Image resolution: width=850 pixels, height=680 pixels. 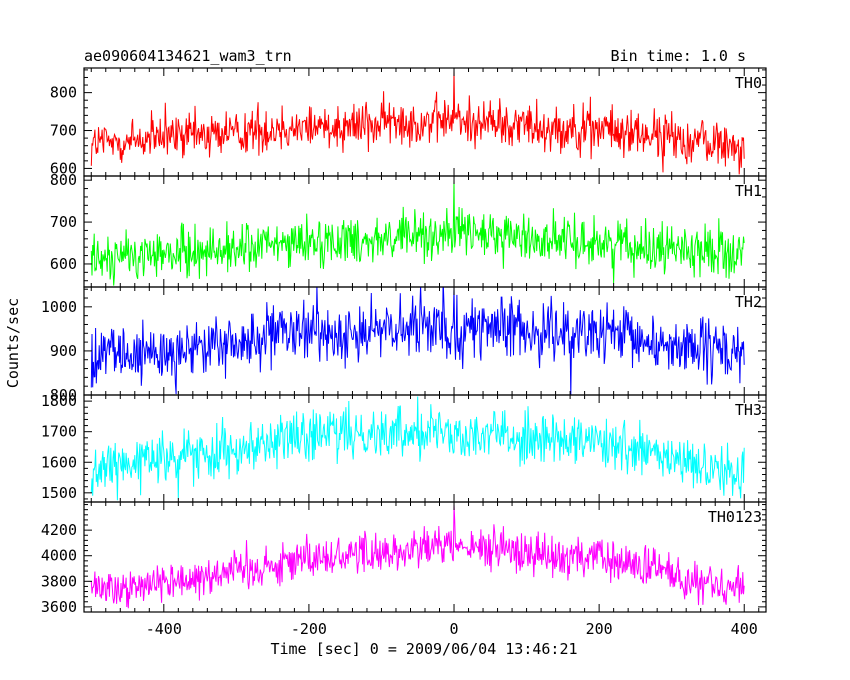 I want to click on y-tick-label: 900, so click(x=63, y=351).